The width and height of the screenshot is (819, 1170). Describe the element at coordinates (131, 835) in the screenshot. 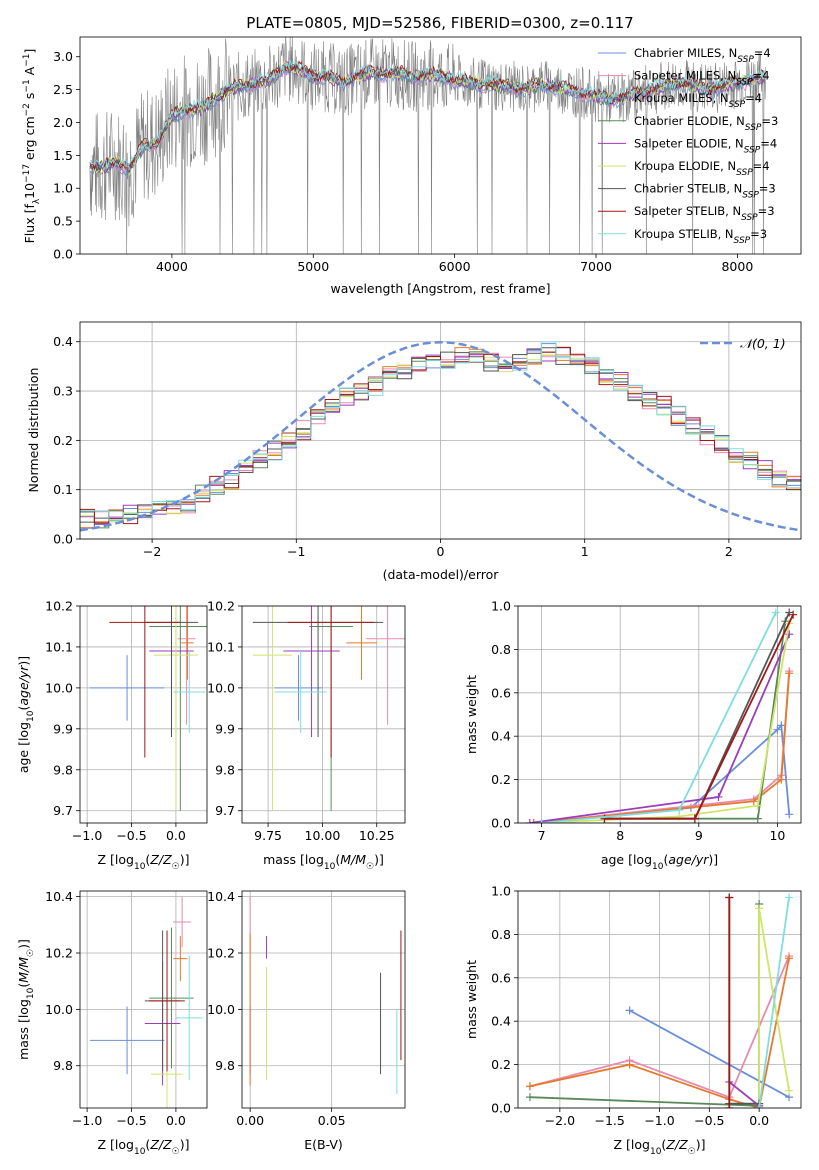

I see `x-tick-label: −0.5` at that location.